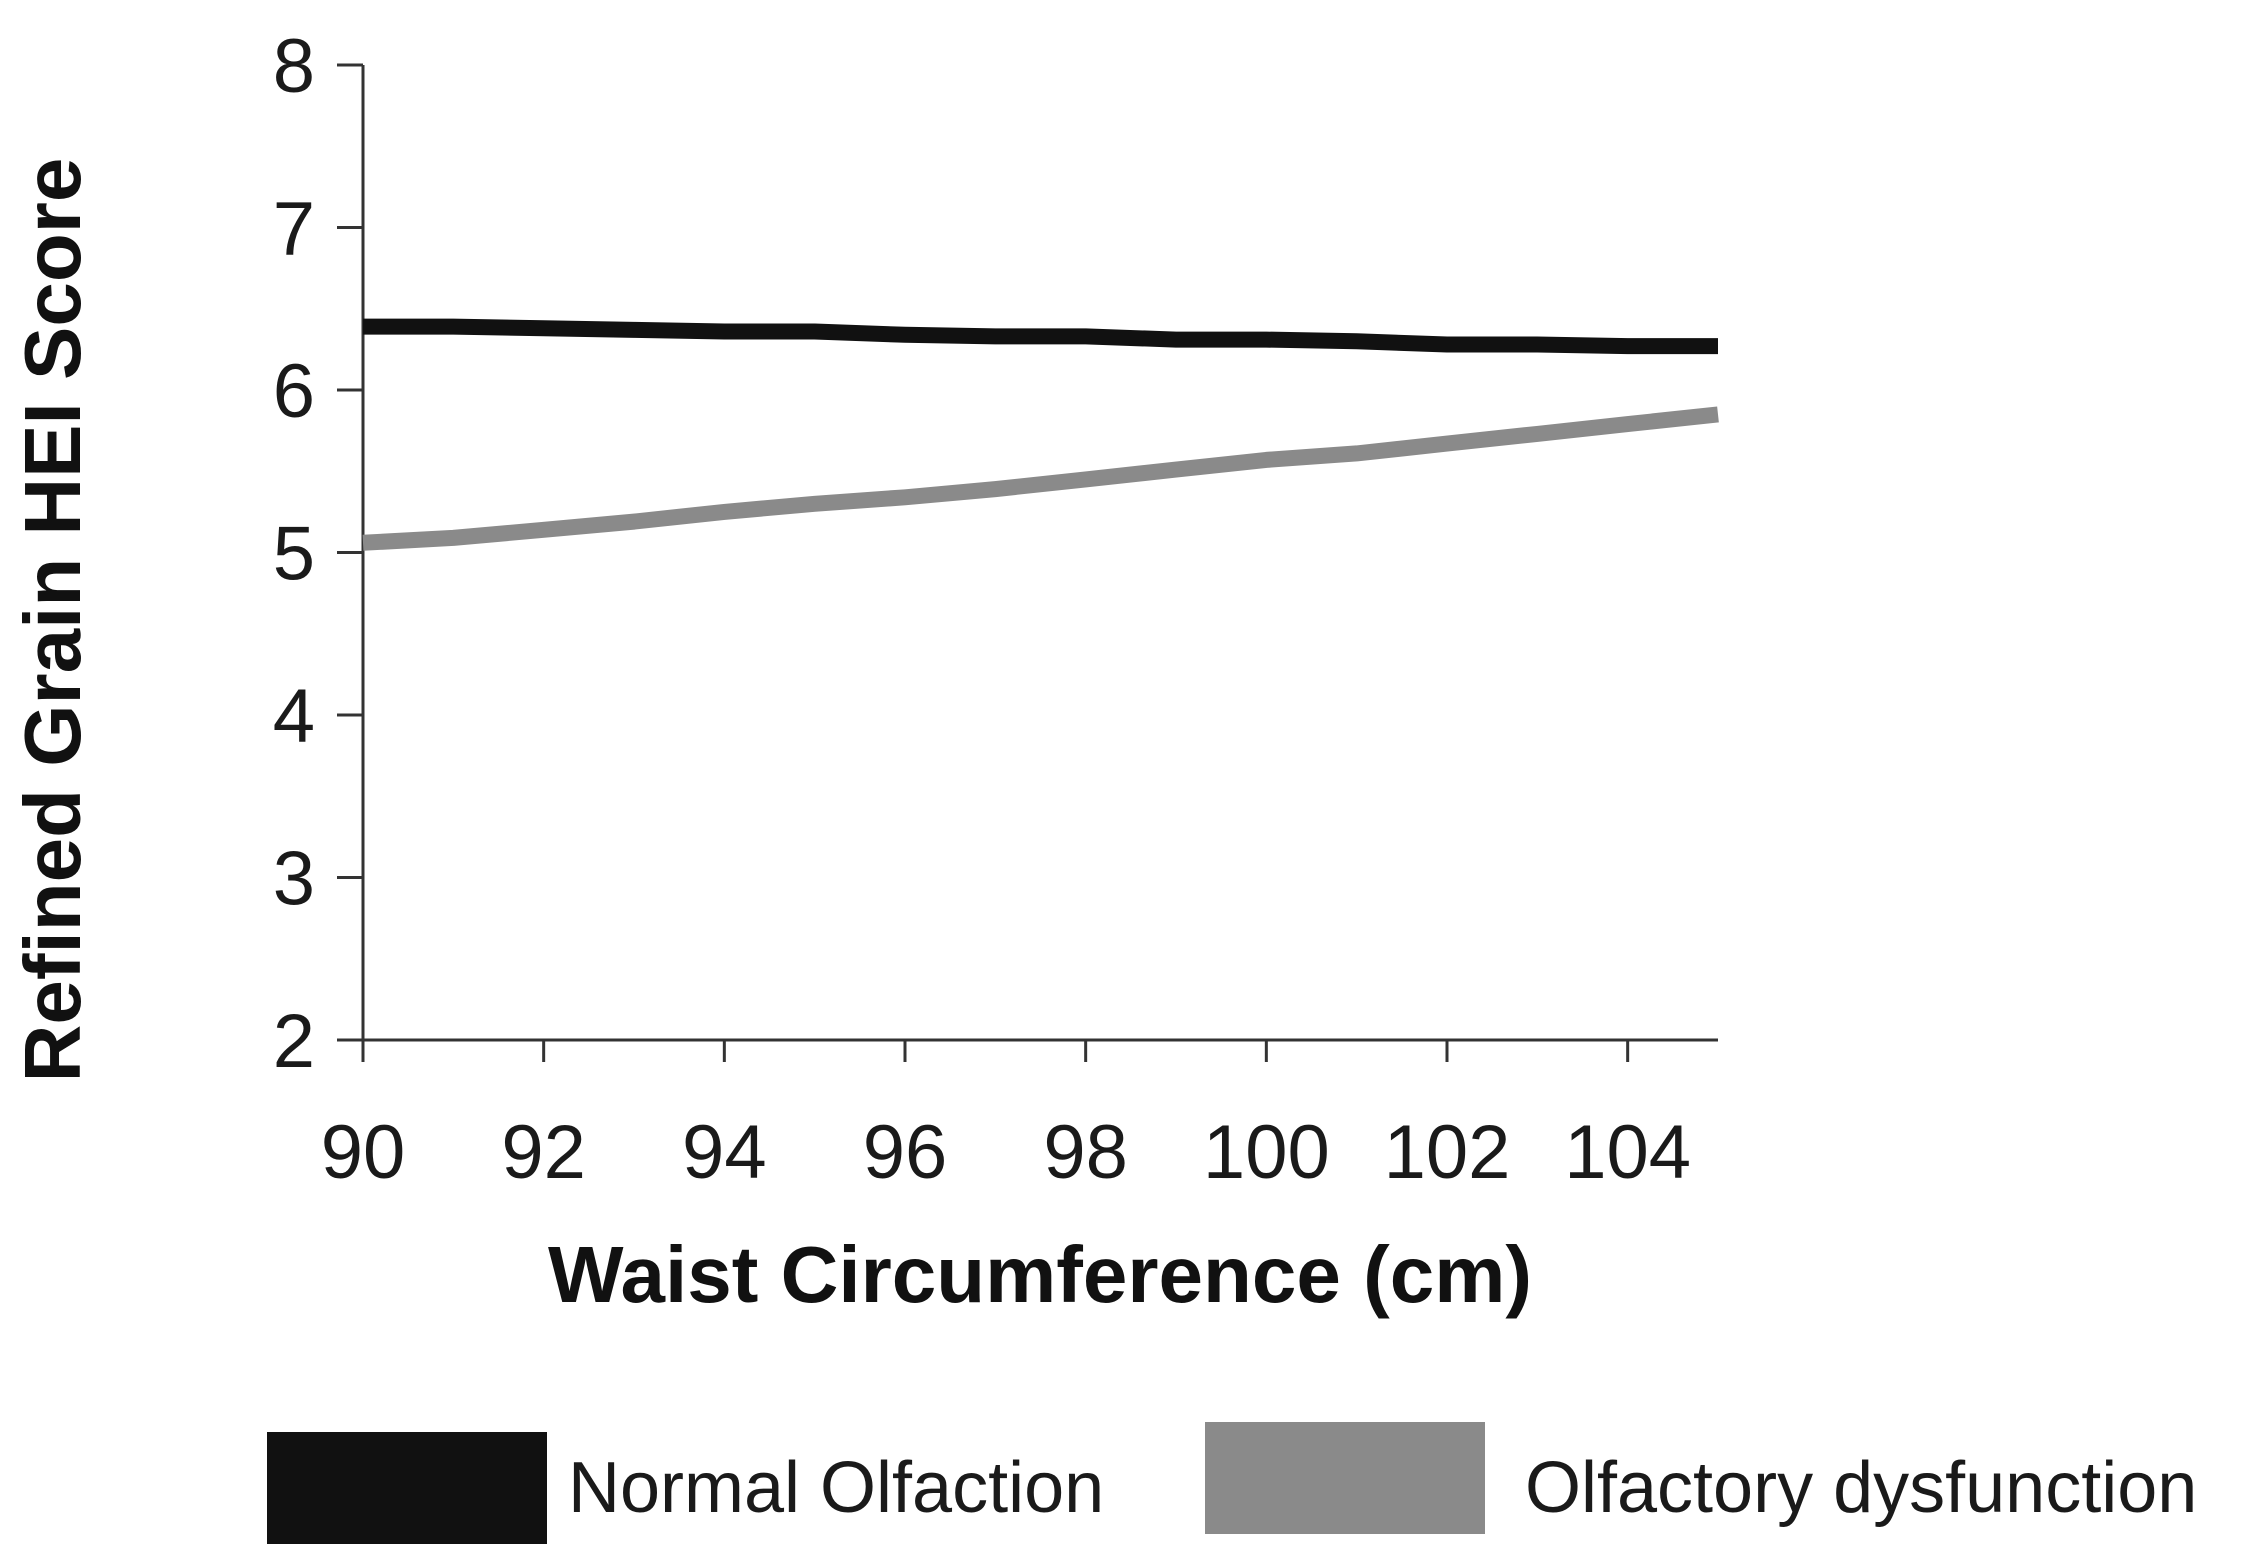 Image resolution: width=2251 pixels, height=1550 pixels. I want to click on series-line-olfactory-dysfunction, so click(1040, 478).